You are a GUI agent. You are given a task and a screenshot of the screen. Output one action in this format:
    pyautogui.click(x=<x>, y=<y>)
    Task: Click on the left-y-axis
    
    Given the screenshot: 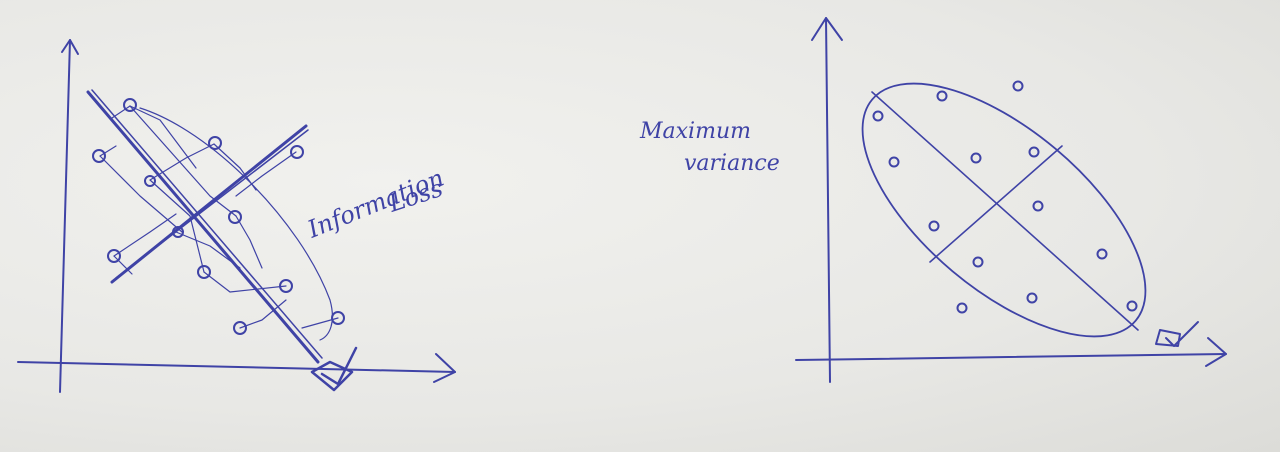 What is the action you would take?
    pyautogui.click(x=65, y=216)
    